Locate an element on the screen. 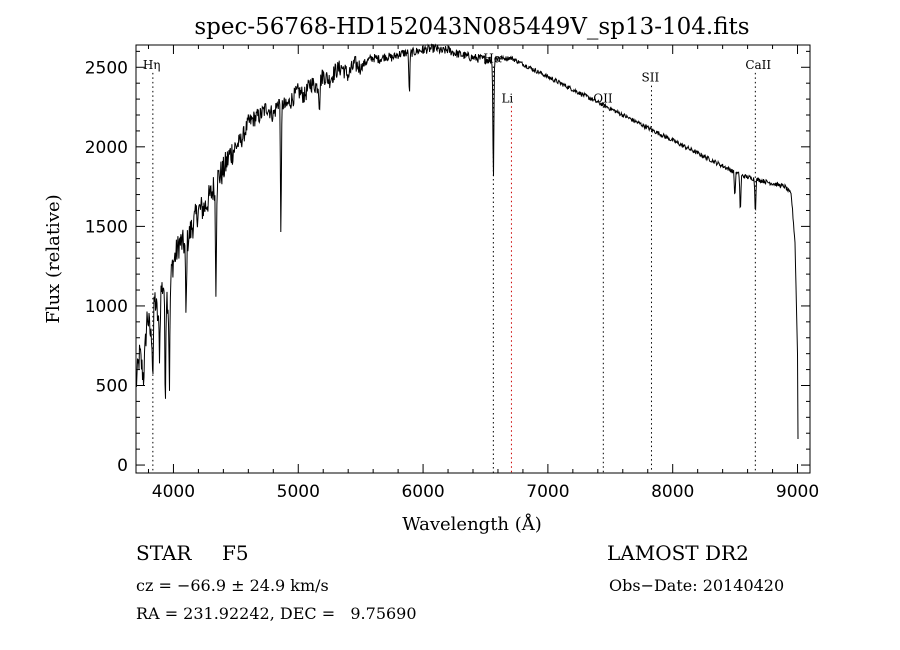  y-tick-label: 2000 is located at coordinates (106, 148).